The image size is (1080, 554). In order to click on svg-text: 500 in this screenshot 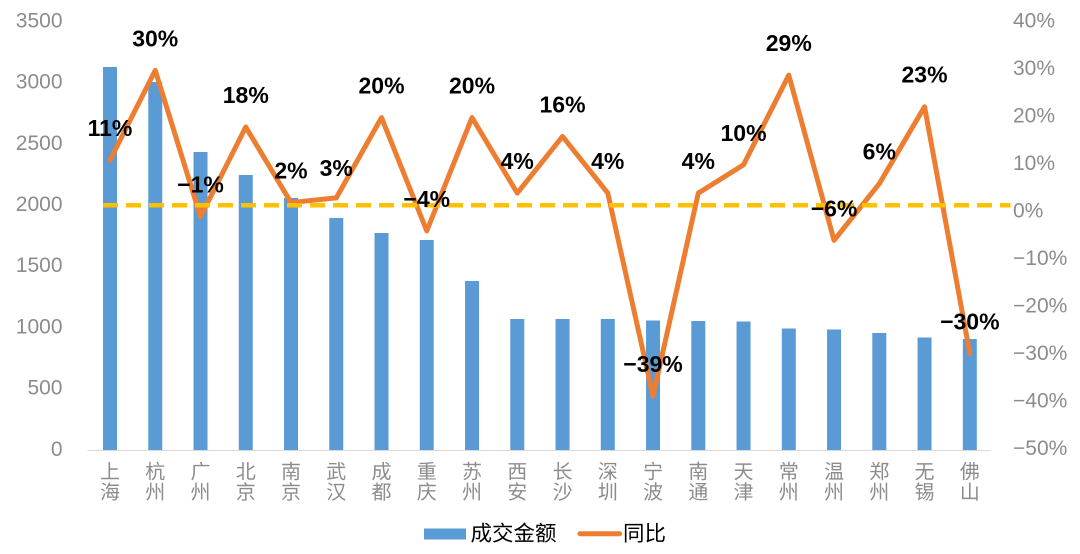, I will do `click(44, 388)`.